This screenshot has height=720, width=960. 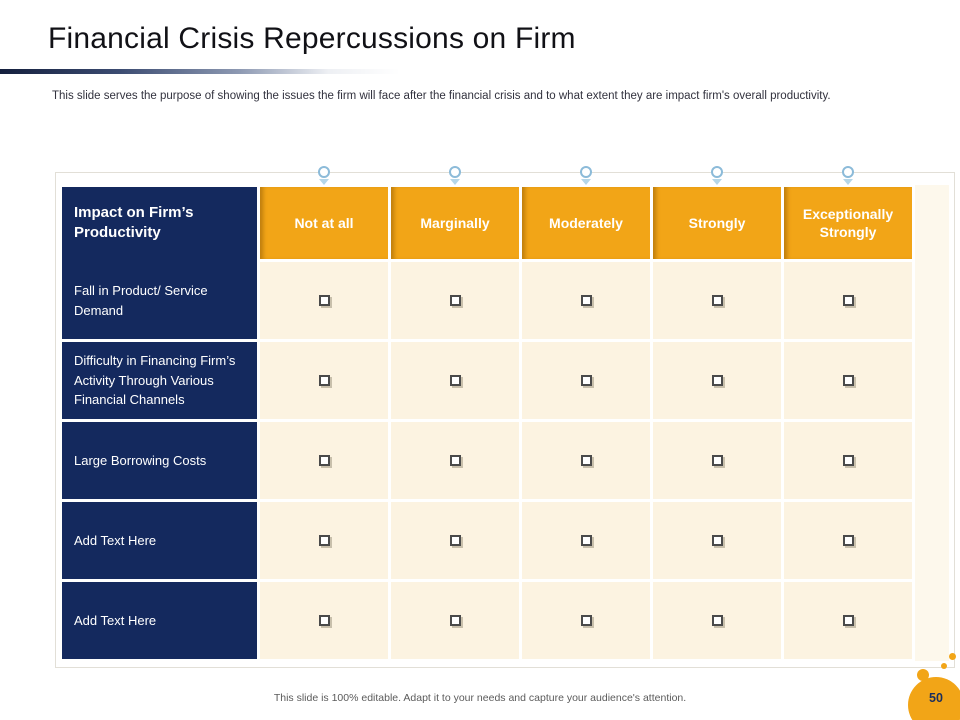 I want to click on table-corner-header: Impact on Firm’s Productivity, so click(x=159, y=224).